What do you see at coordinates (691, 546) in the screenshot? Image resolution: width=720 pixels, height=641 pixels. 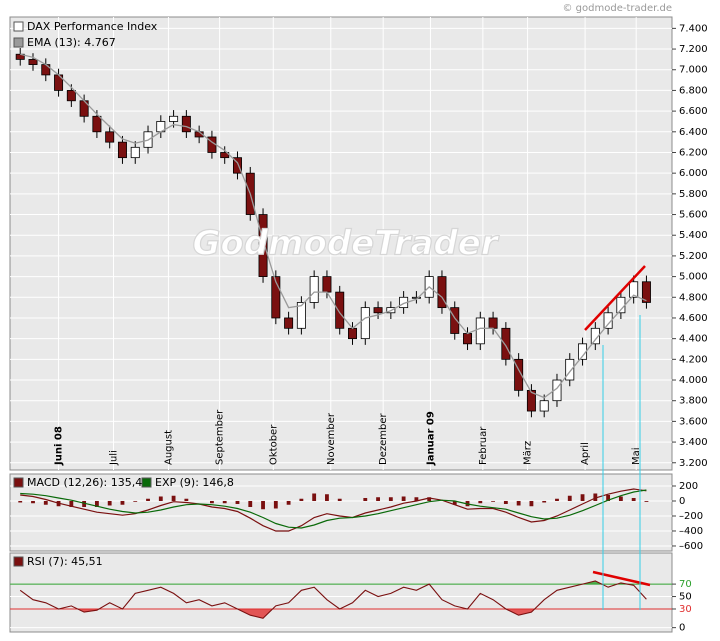 I see `y-tick-label: –600` at bounding box center [691, 546].